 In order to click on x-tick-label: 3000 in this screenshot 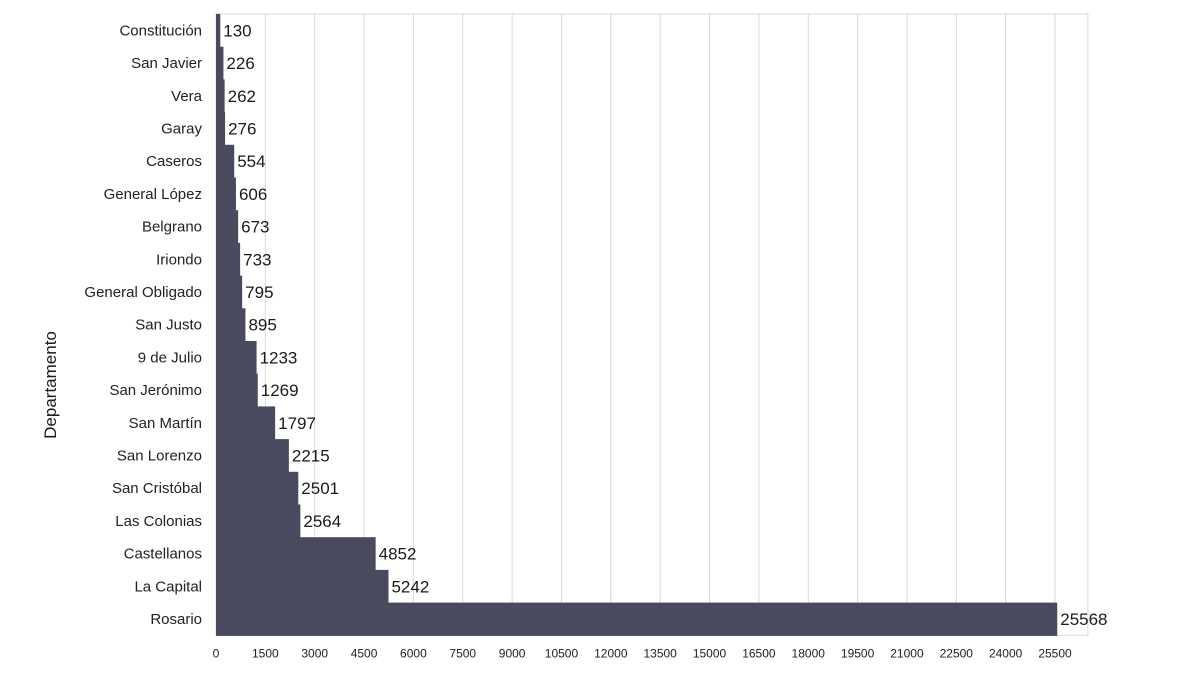, I will do `click(314, 653)`.